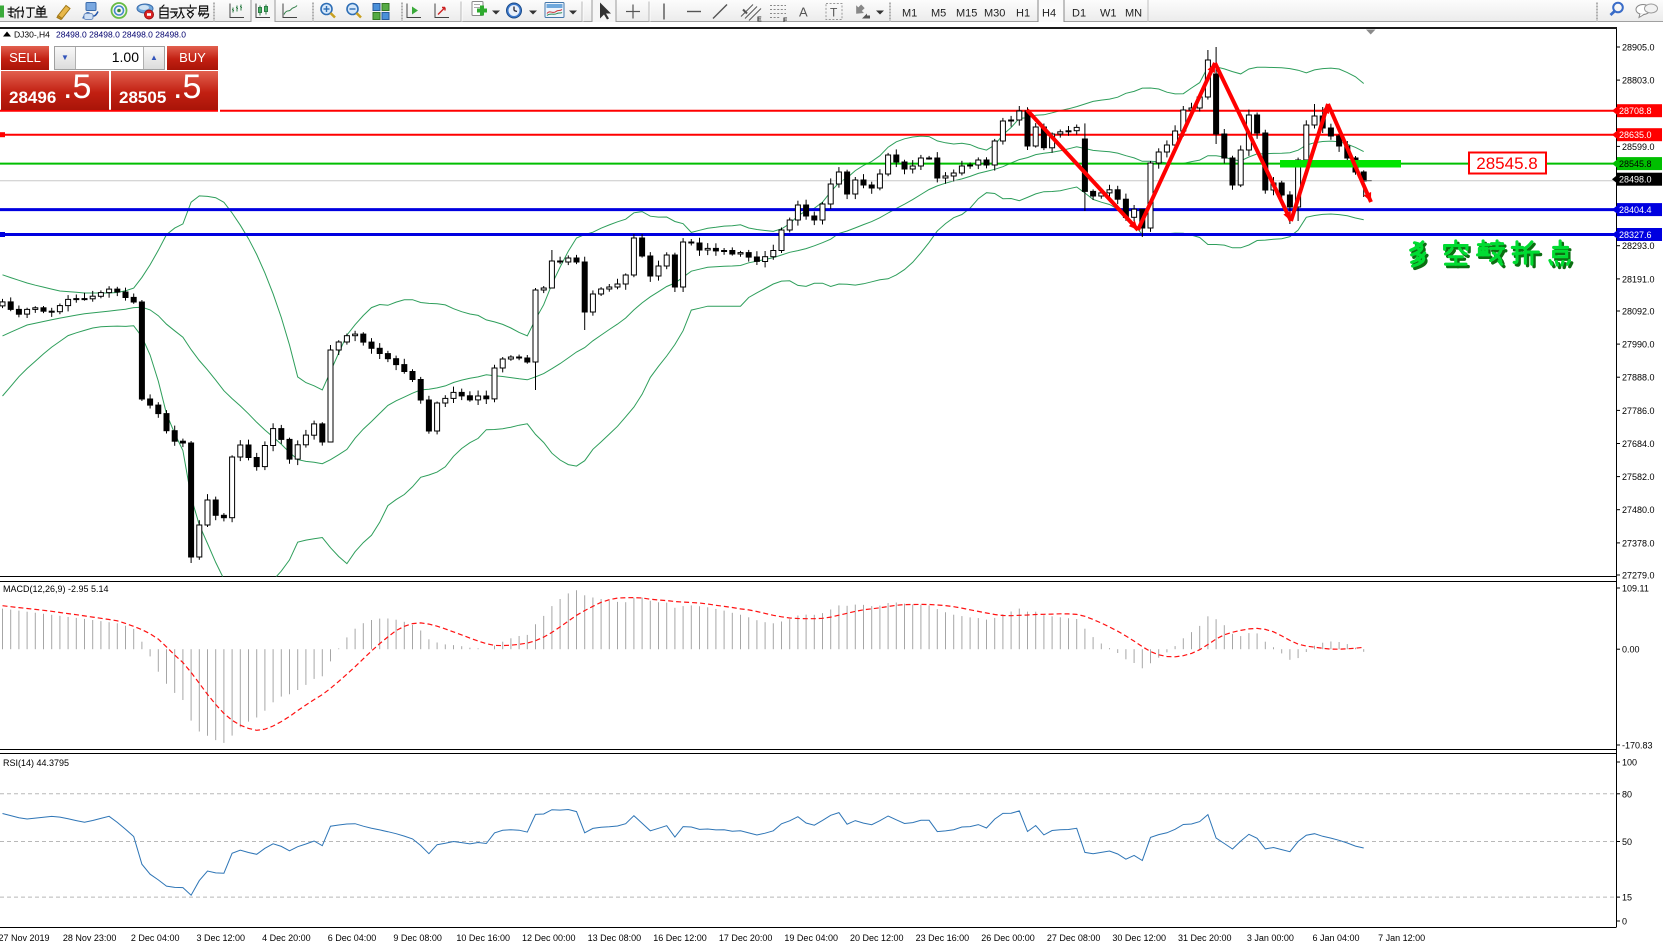 The image size is (1663, 947). Describe the element at coordinates (483, 938) in the screenshot. I see `svg-text: 10 Dec 16:00` at that location.